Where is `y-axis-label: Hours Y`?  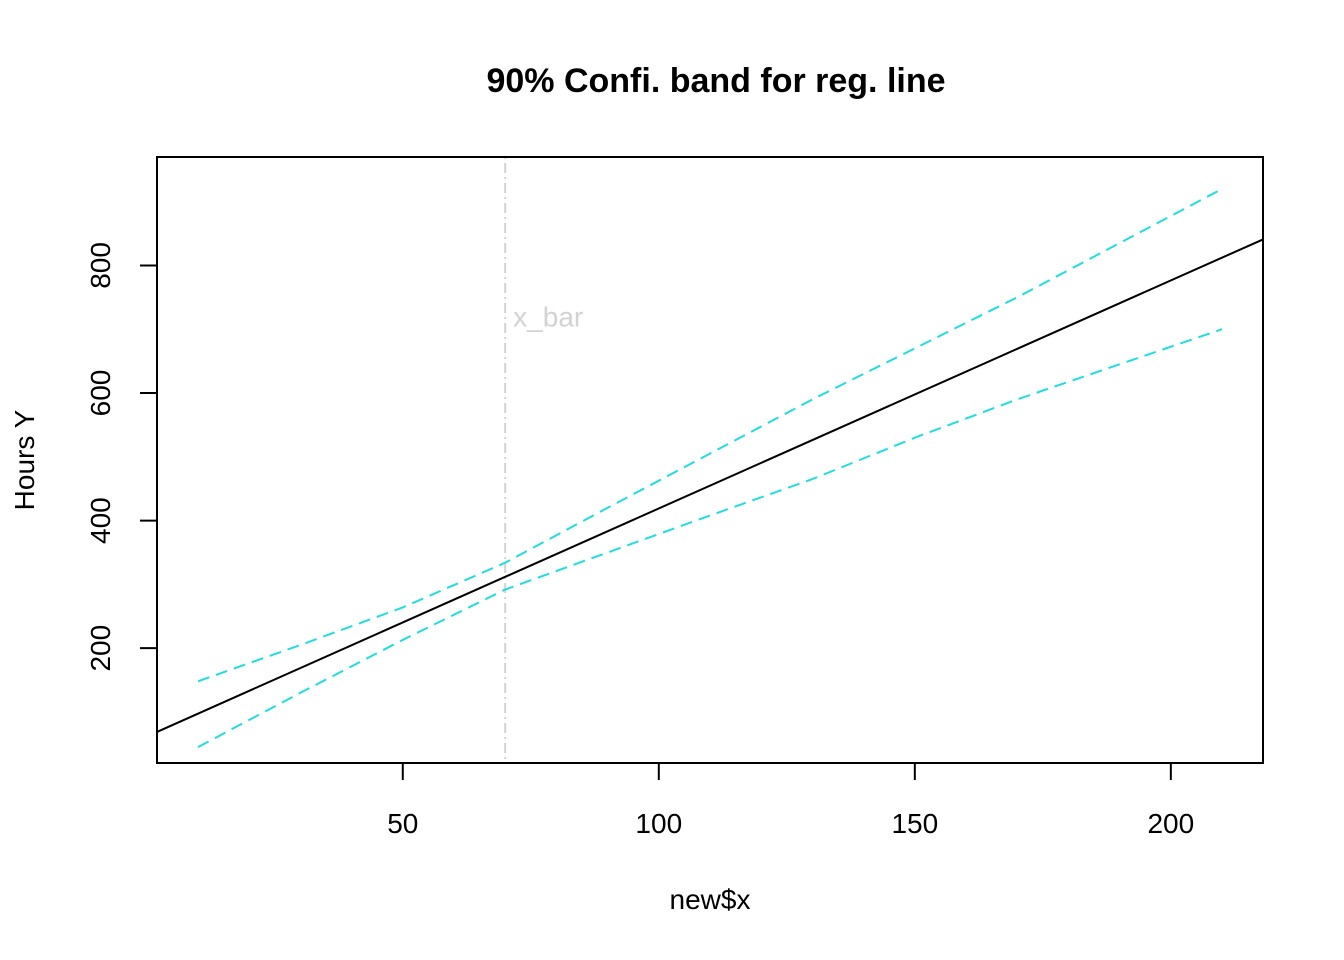
y-axis-label: Hours Y is located at coordinates (24, 459).